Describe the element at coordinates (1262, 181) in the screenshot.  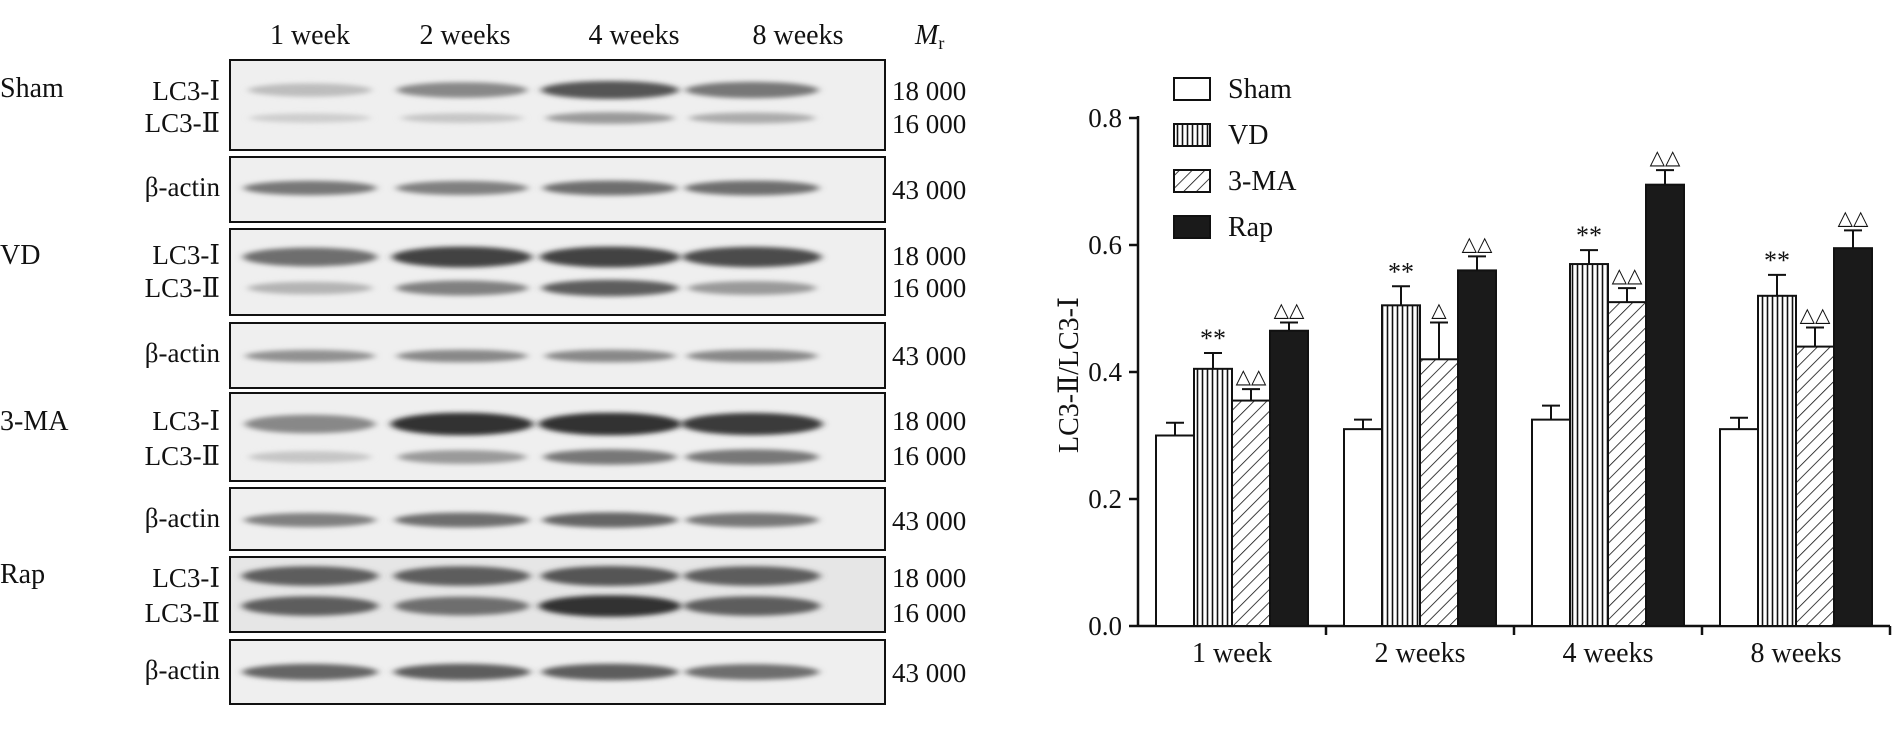
I see `legend-label: 3-MA` at that location.